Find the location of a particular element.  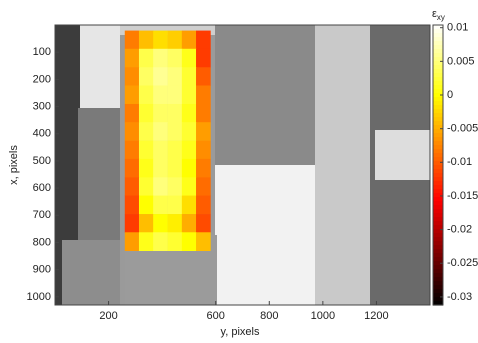

y-tick-label: 300 is located at coordinates (42, 106).